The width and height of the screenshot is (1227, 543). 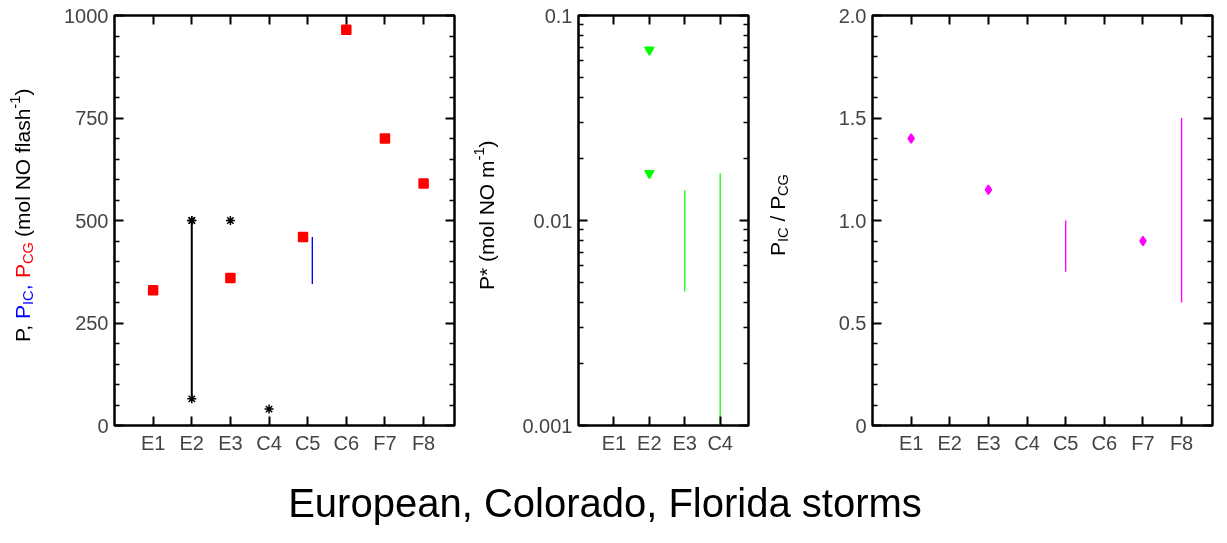 What do you see at coordinates (852, 220) in the screenshot?
I see `y-tick-label: 1.0` at bounding box center [852, 220].